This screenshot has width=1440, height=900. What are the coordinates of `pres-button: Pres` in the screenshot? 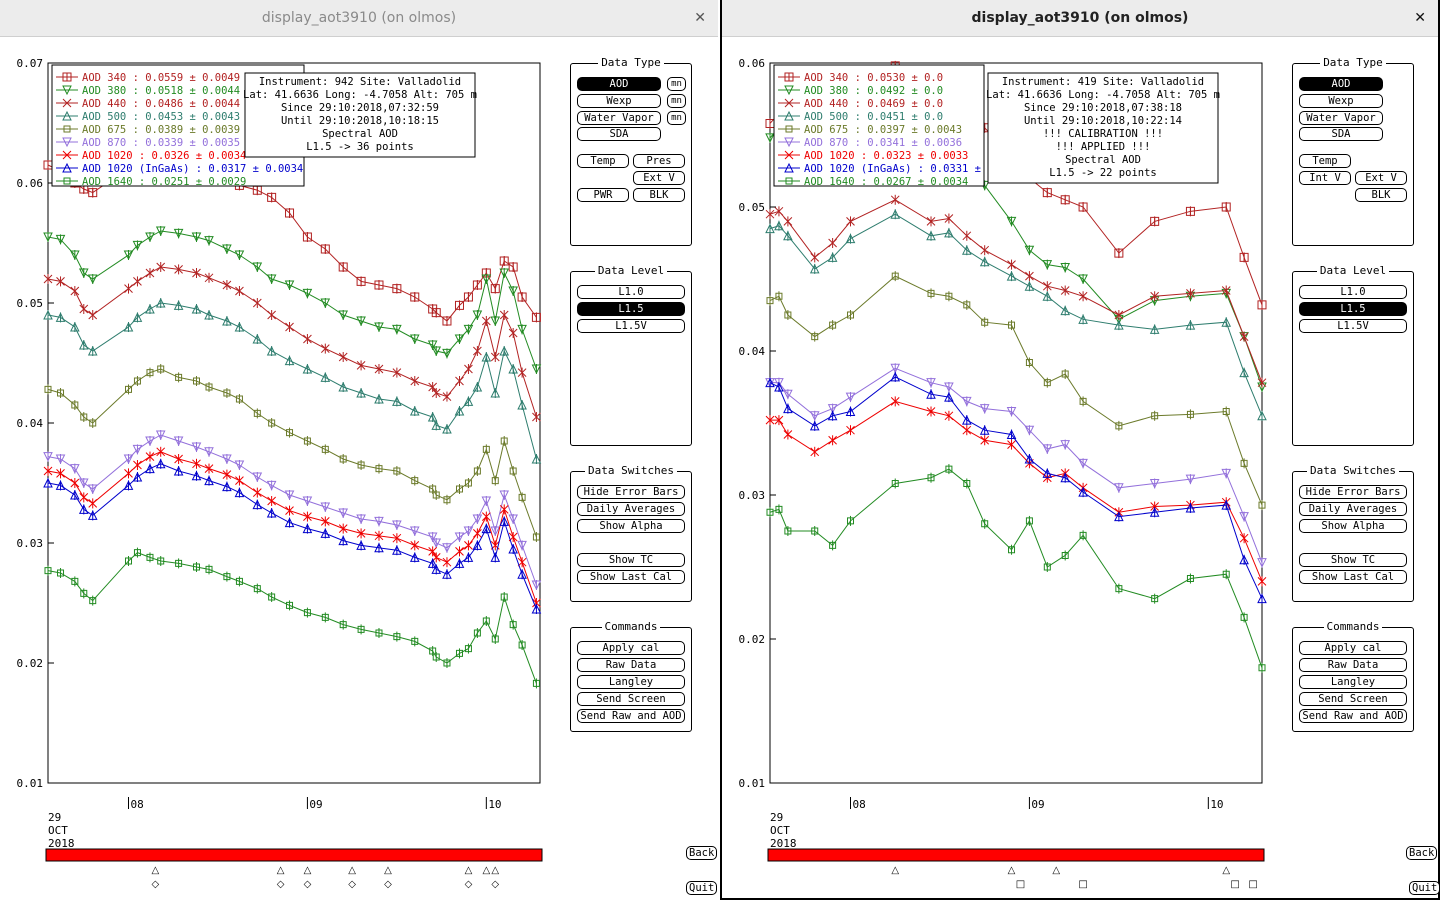 It's located at (659, 161).